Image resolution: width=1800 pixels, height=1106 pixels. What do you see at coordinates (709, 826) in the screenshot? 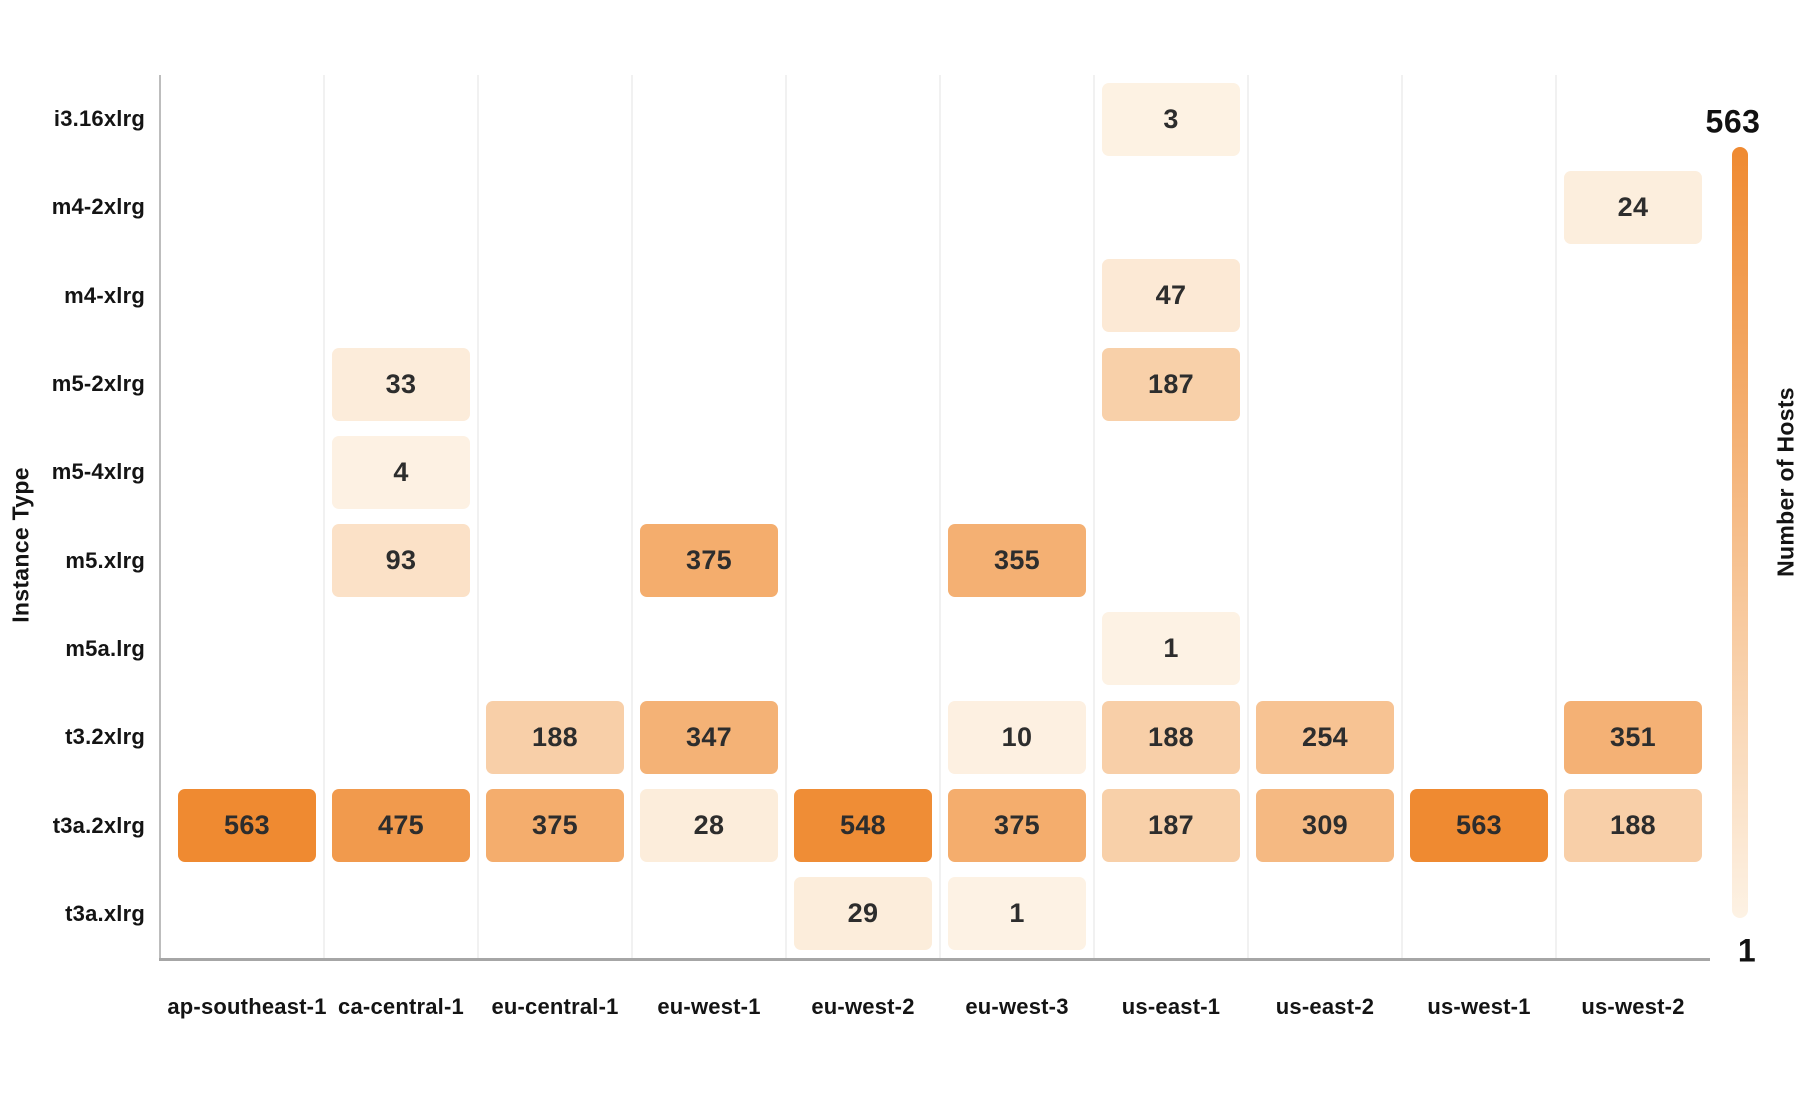
I see `heatmap-cell: 28` at bounding box center [709, 826].